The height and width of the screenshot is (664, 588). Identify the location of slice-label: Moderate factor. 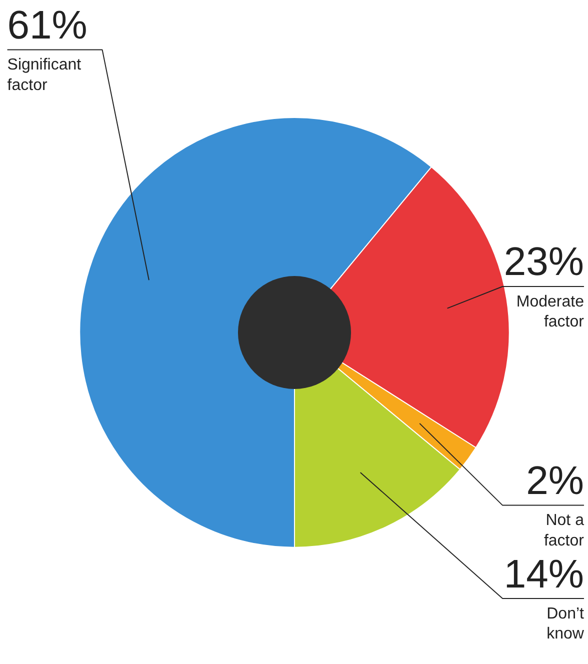
(550, 312).